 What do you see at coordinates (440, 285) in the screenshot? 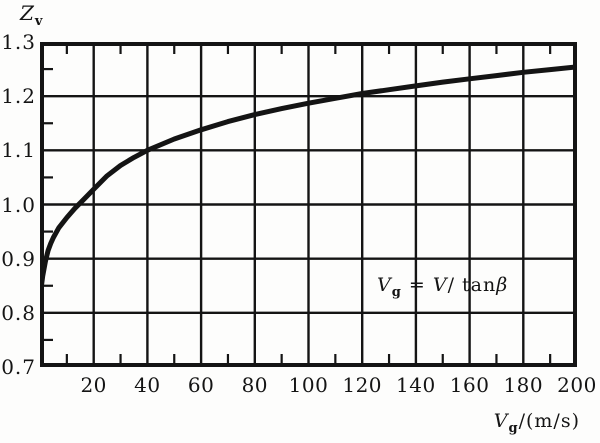
I see `formula-v: V` at bounding box center [440, 285].